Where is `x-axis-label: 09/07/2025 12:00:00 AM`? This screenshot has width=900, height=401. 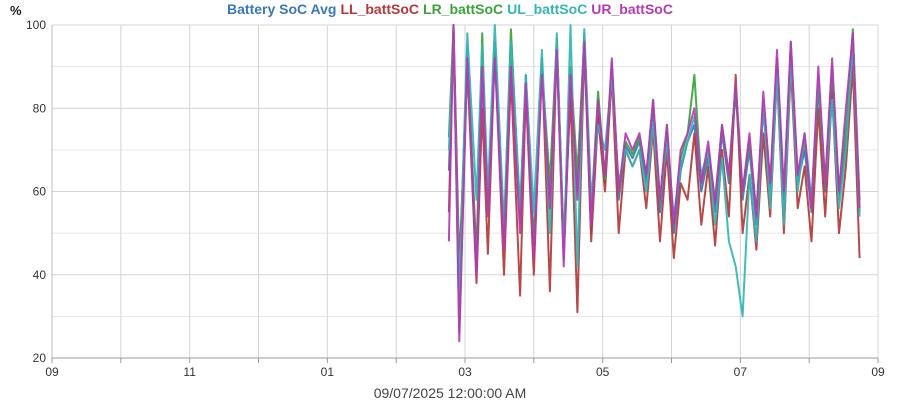
x-axis-label: 09/07/2025 12:00:00 AM is located at coordinates (450, 393).